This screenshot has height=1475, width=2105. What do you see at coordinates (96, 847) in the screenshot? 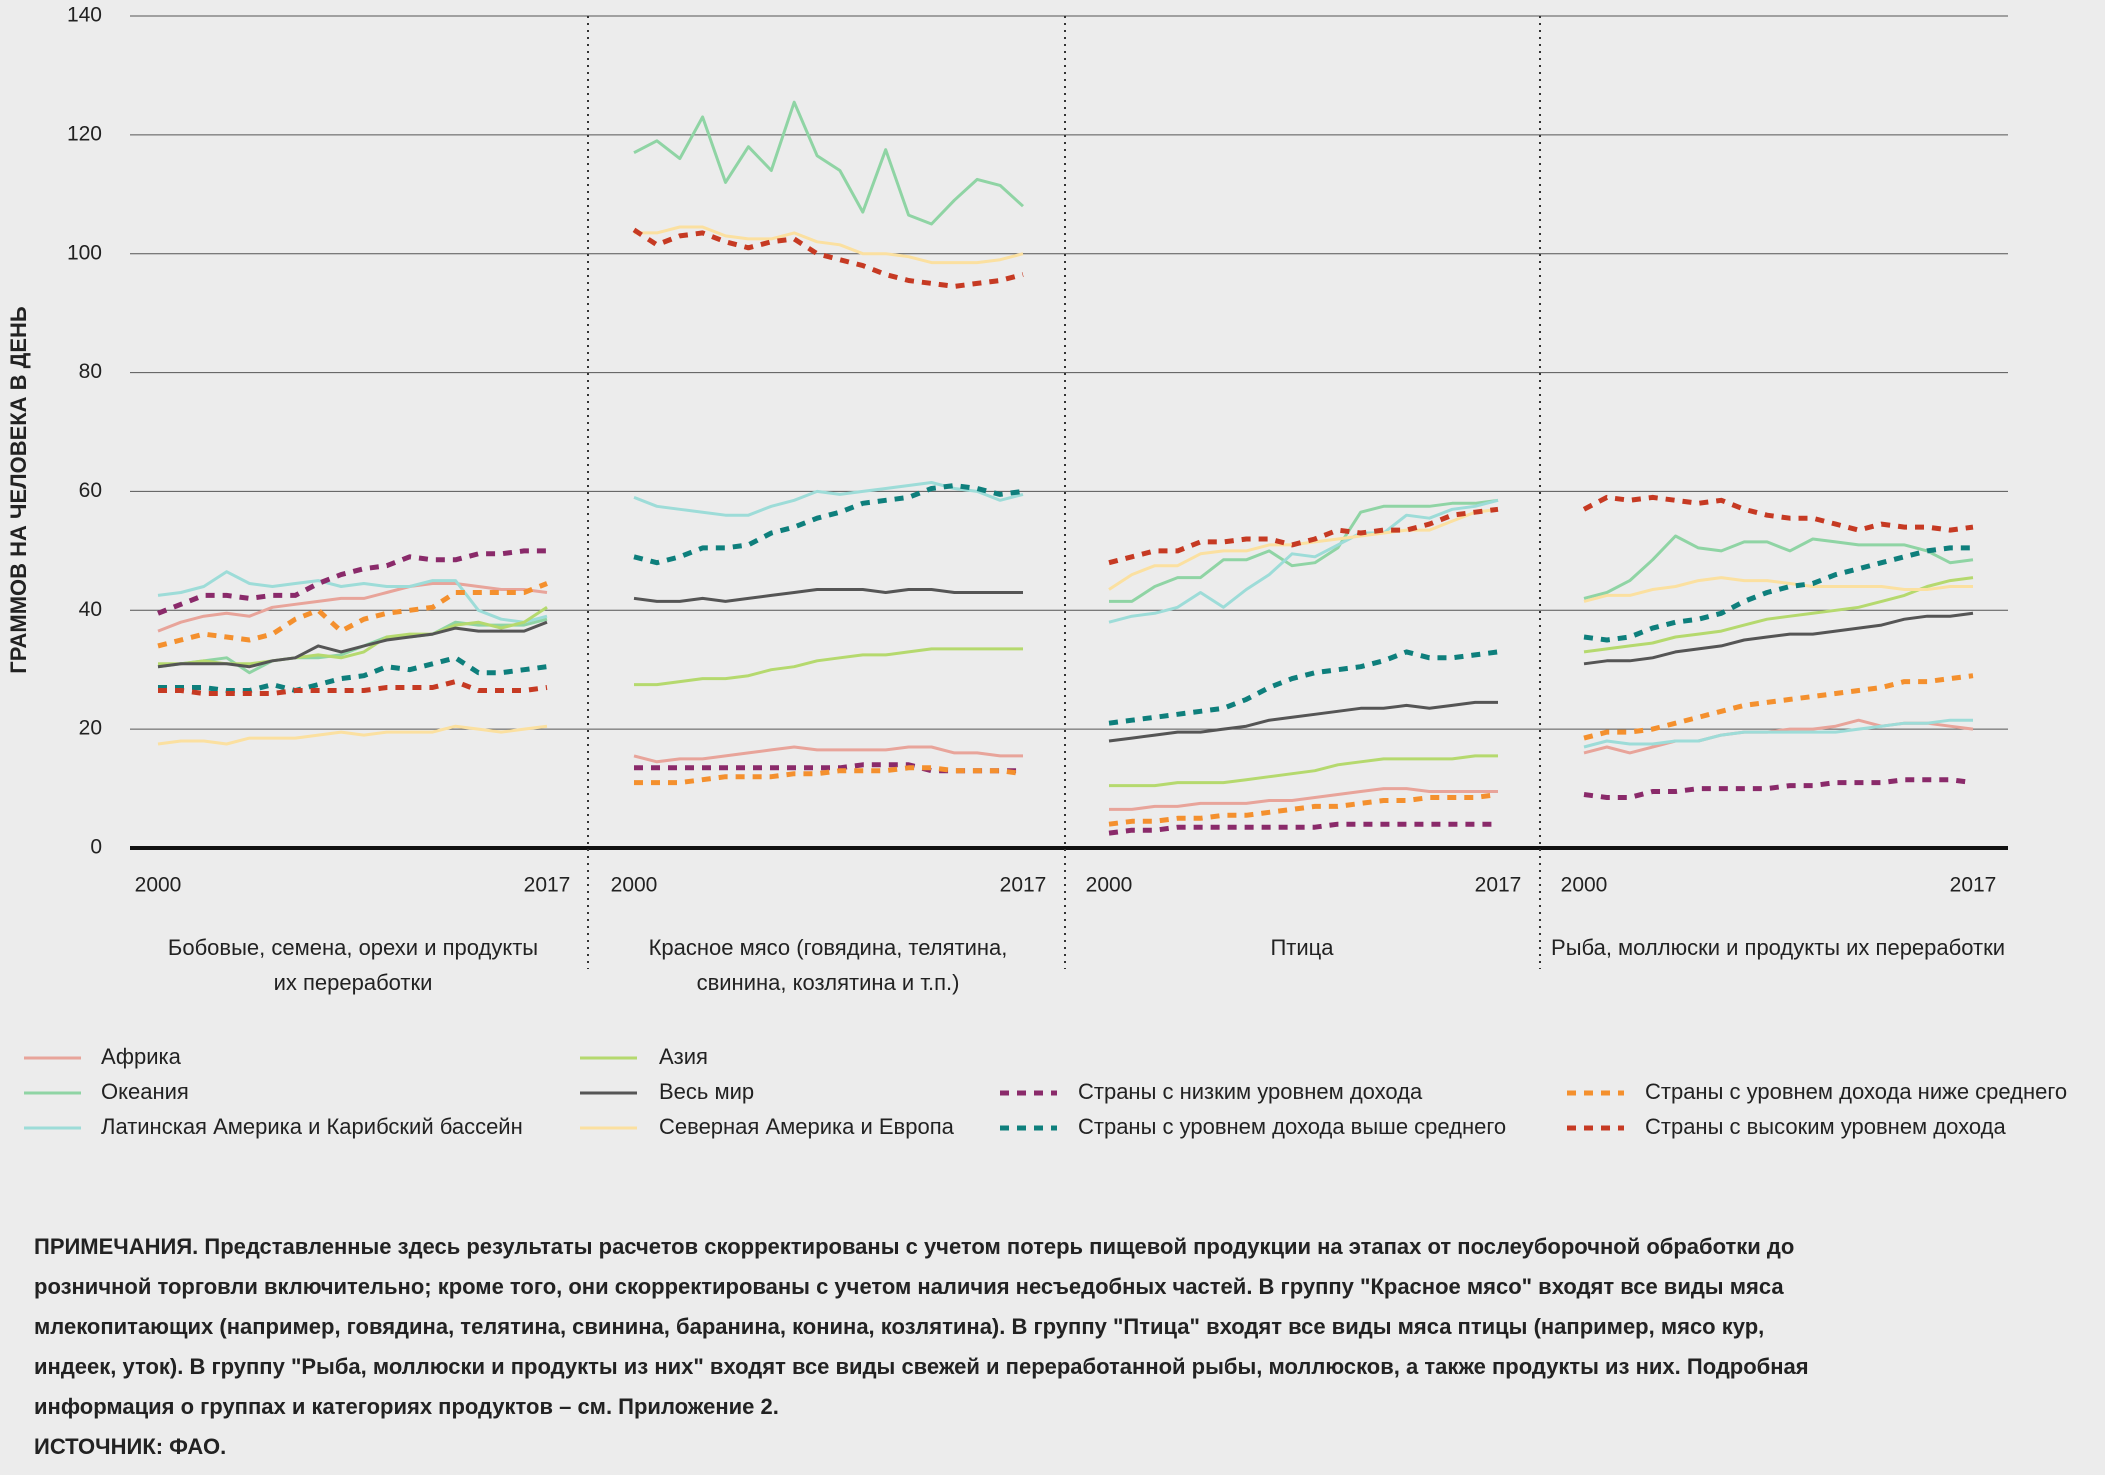
I see `y-tick-label: 0` at bounding box center [96, 847].